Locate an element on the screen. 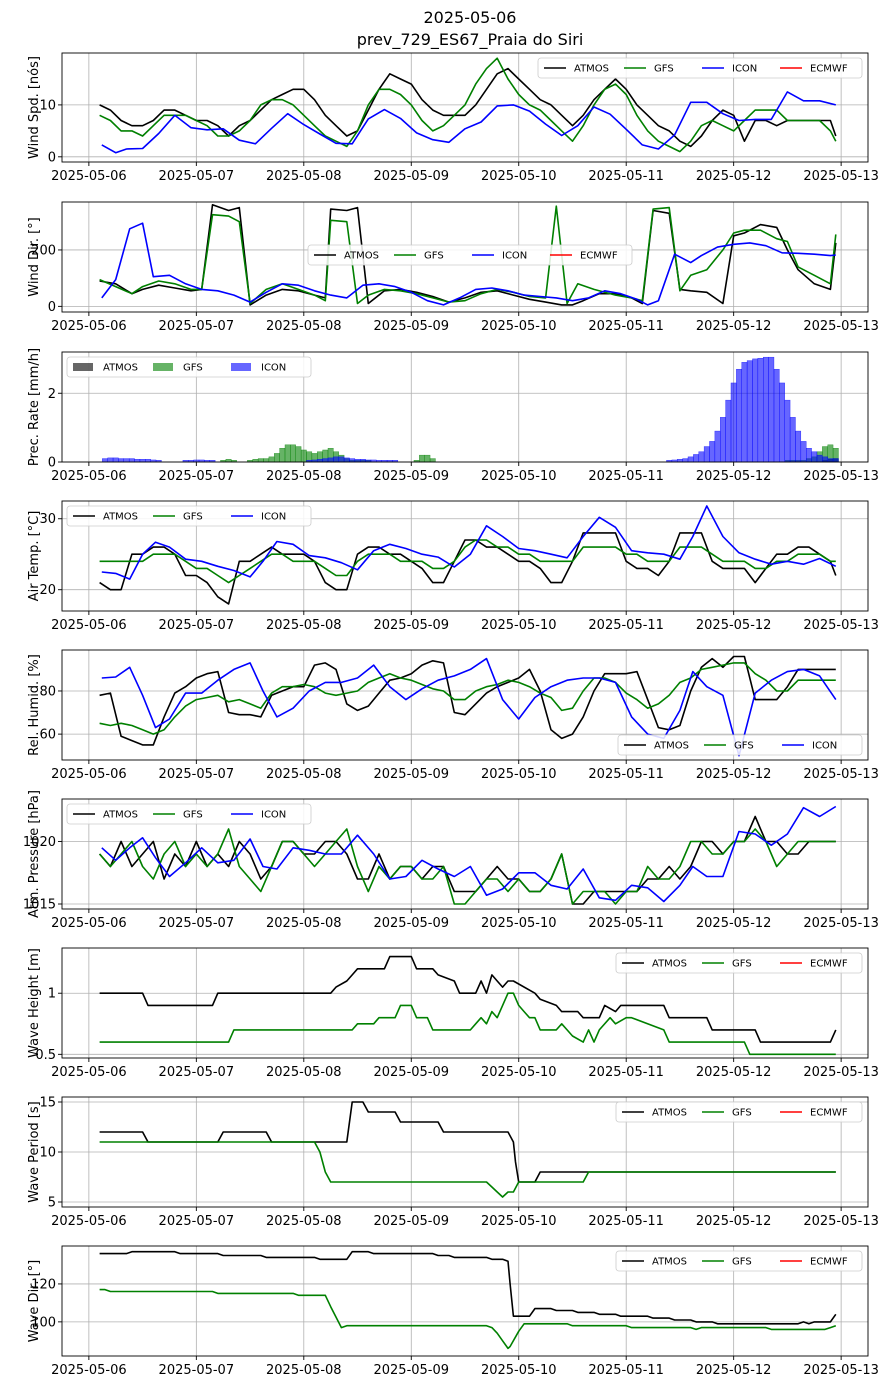 The width and height of the screenshot is (886, 1390). legend-swatch-atmos is located at coordinates (83, 367).